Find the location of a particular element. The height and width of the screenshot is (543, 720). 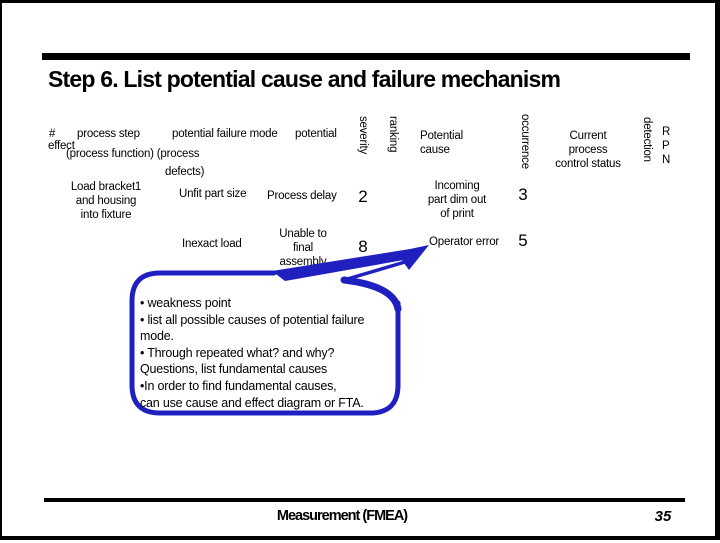

top-rule is located at coordinates (366, 56).